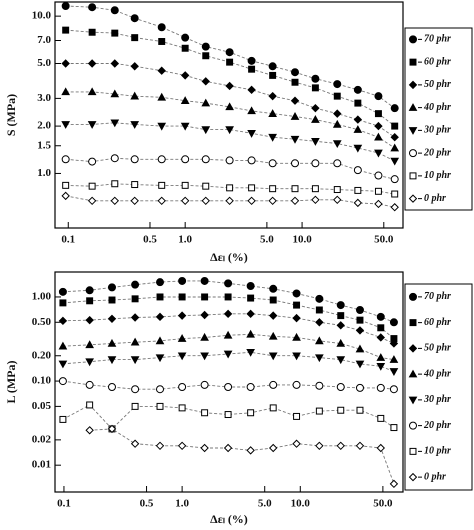  What do you see at coordinates (437, 425) in the screenshot?
I see `legend-label: 20 phr` at bounding box center [437, 425].